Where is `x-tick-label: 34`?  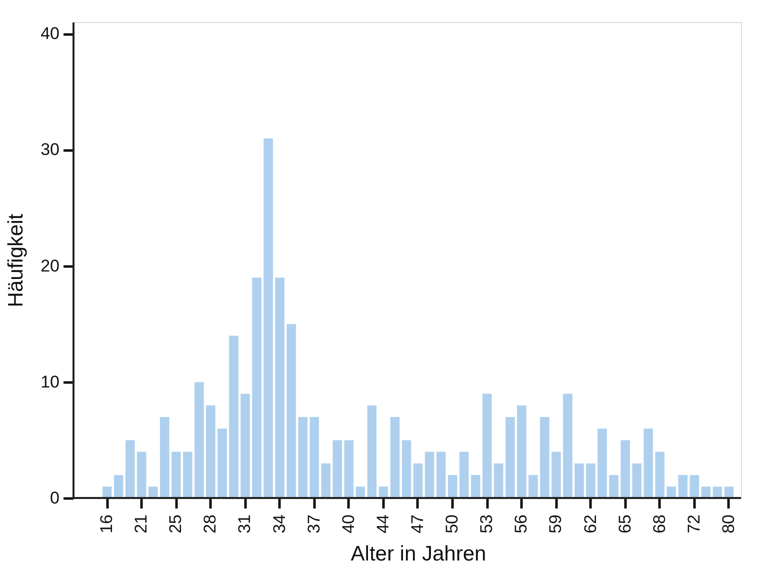
x-tick-label: 34 is located at coordinates (279, 524).